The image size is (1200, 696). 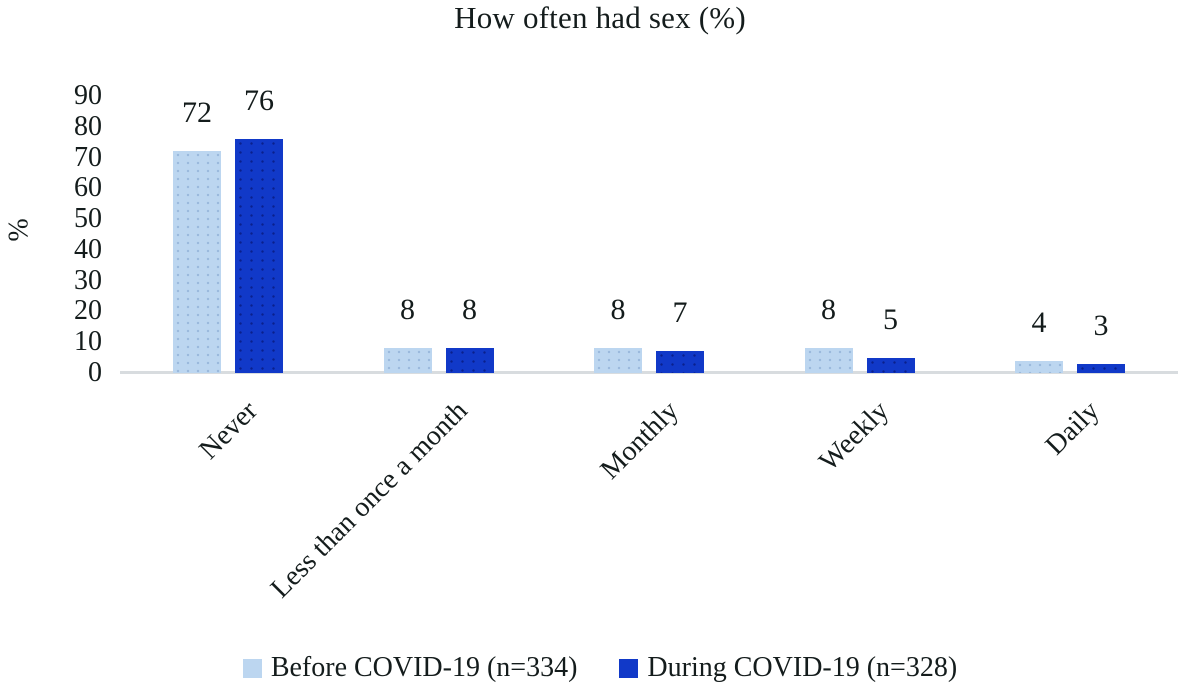 What do you see at coordinates (259, 101) in the screenshot?
I see `bar-value-label: 76` at bounding box center [259, 101].